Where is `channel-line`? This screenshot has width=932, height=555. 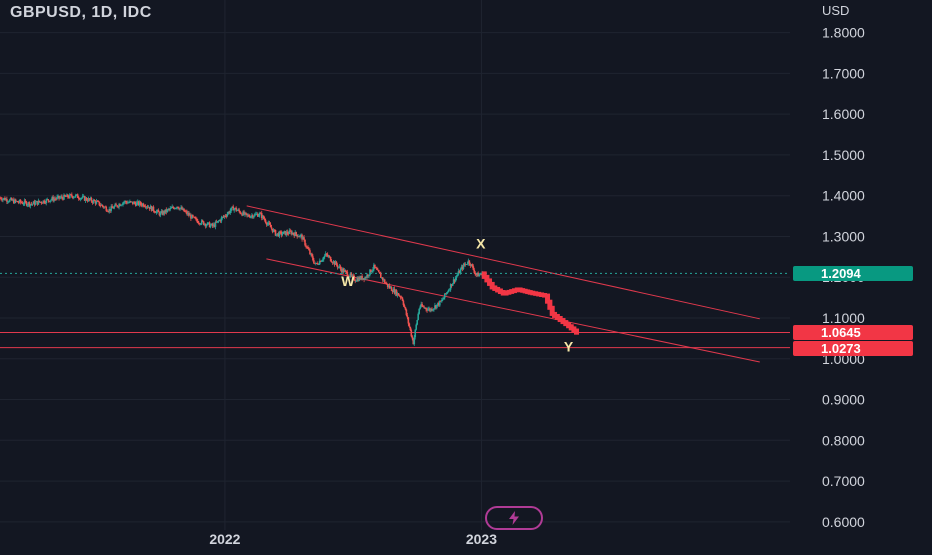
channel-line is located at coordinates (503, 262).